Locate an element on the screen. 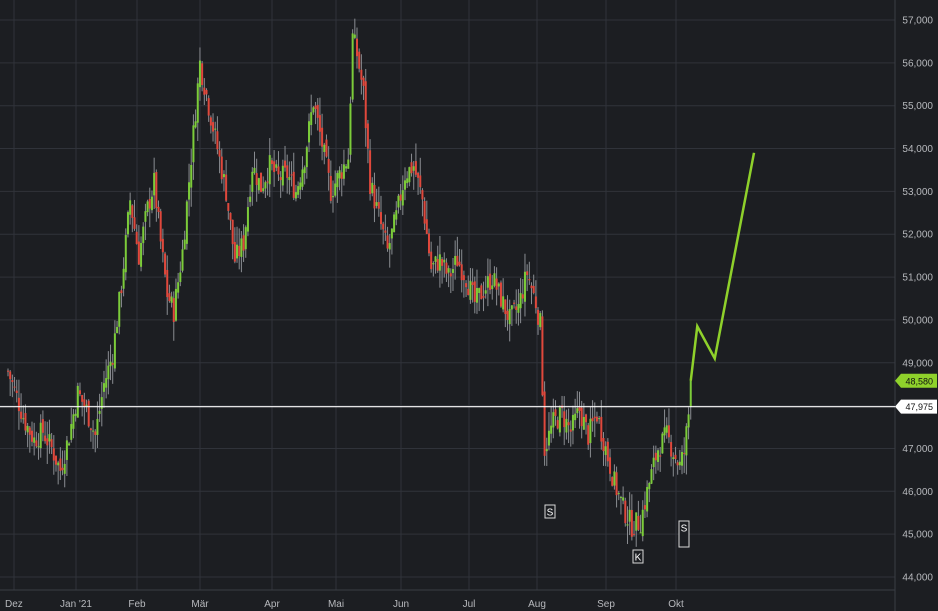 The width and height of the screenshot is (938, 611). y-tick-label: 52,000 is located at coordinates (917, 235).